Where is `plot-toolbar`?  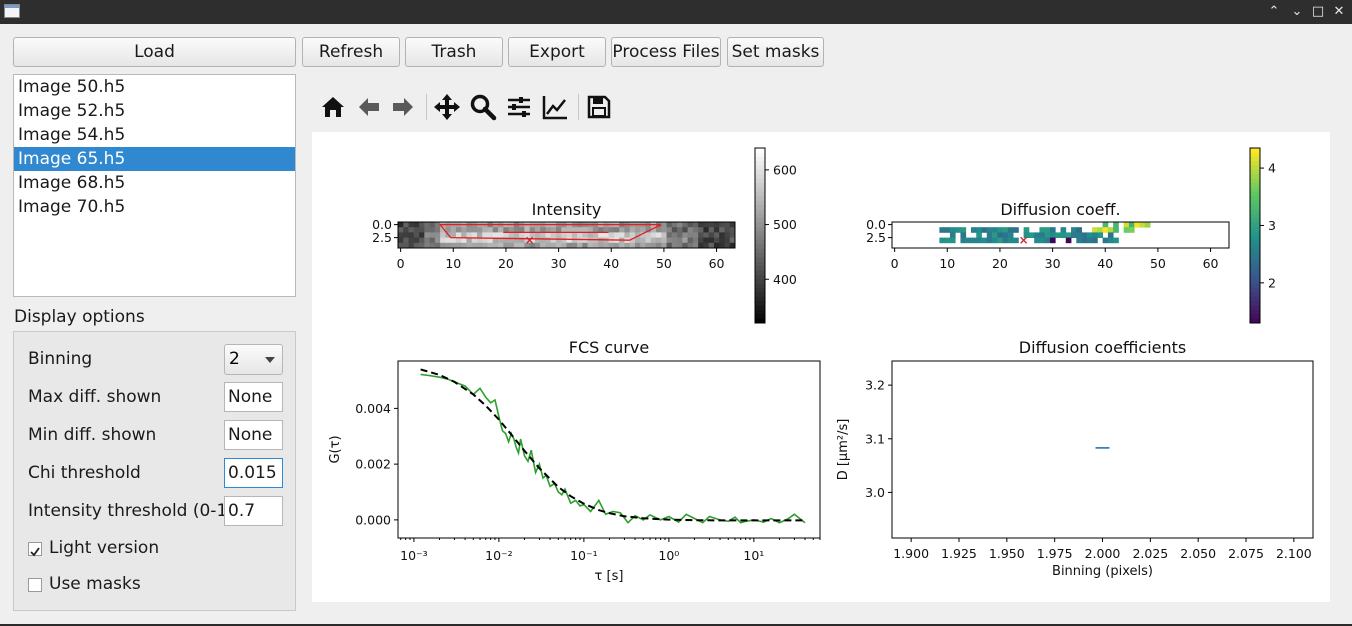
plot-toolbar is located at coordinates (473, 107).